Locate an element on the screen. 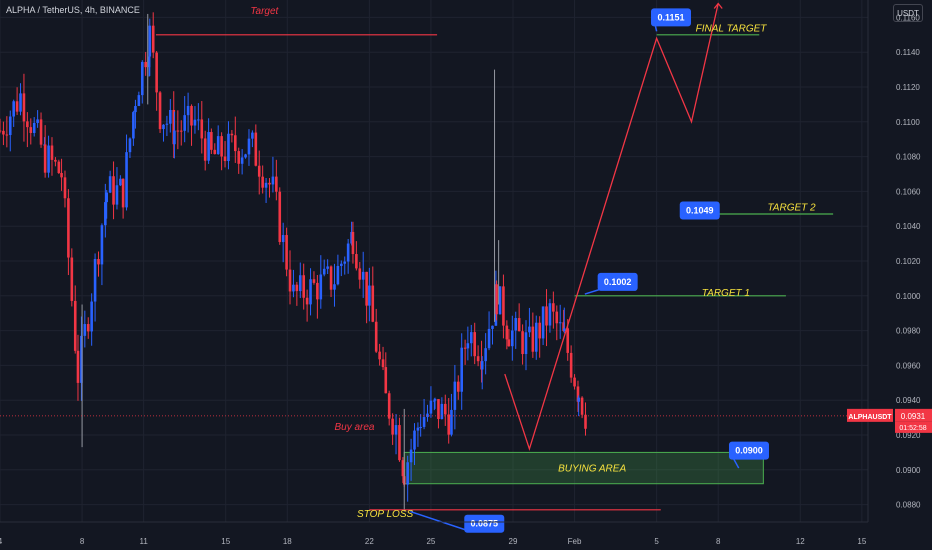 The width and height of the screenshot is (932, 550). stop-loss-label: STOP LOSS is located at coordinates (385, 514).